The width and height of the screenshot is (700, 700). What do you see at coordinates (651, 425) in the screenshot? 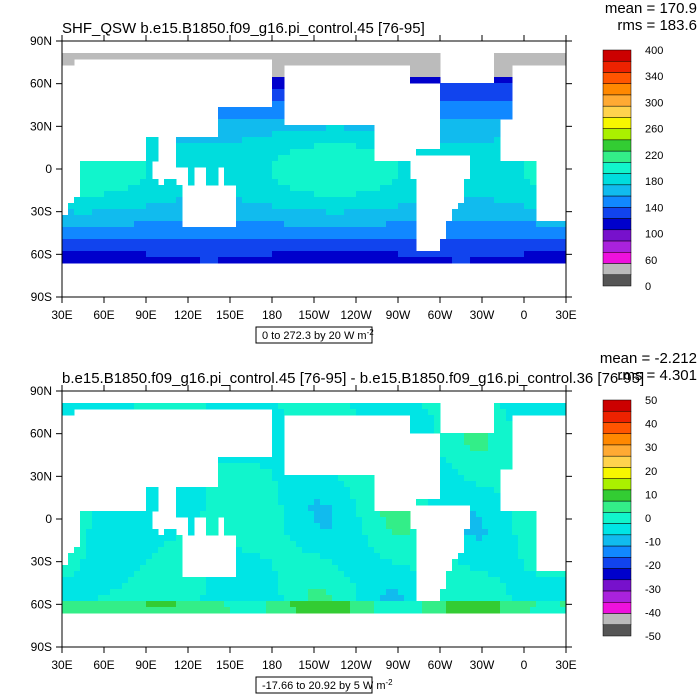
I see `colorbar-label: 40` at bounding box center [651, 425].